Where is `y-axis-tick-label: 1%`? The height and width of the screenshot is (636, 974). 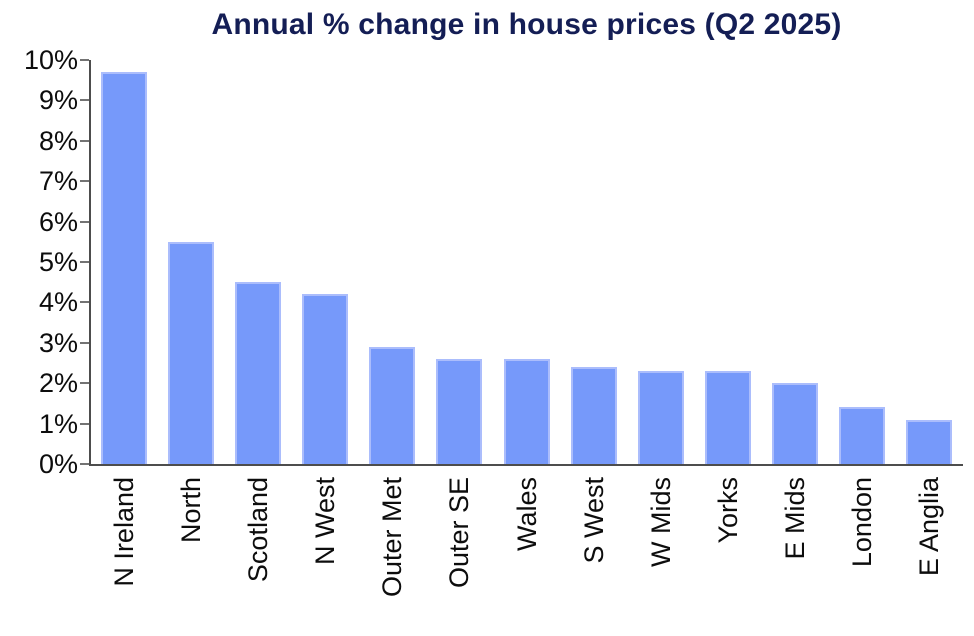 y-axis-tick-label: 1% is located at coordinates (58, 423).